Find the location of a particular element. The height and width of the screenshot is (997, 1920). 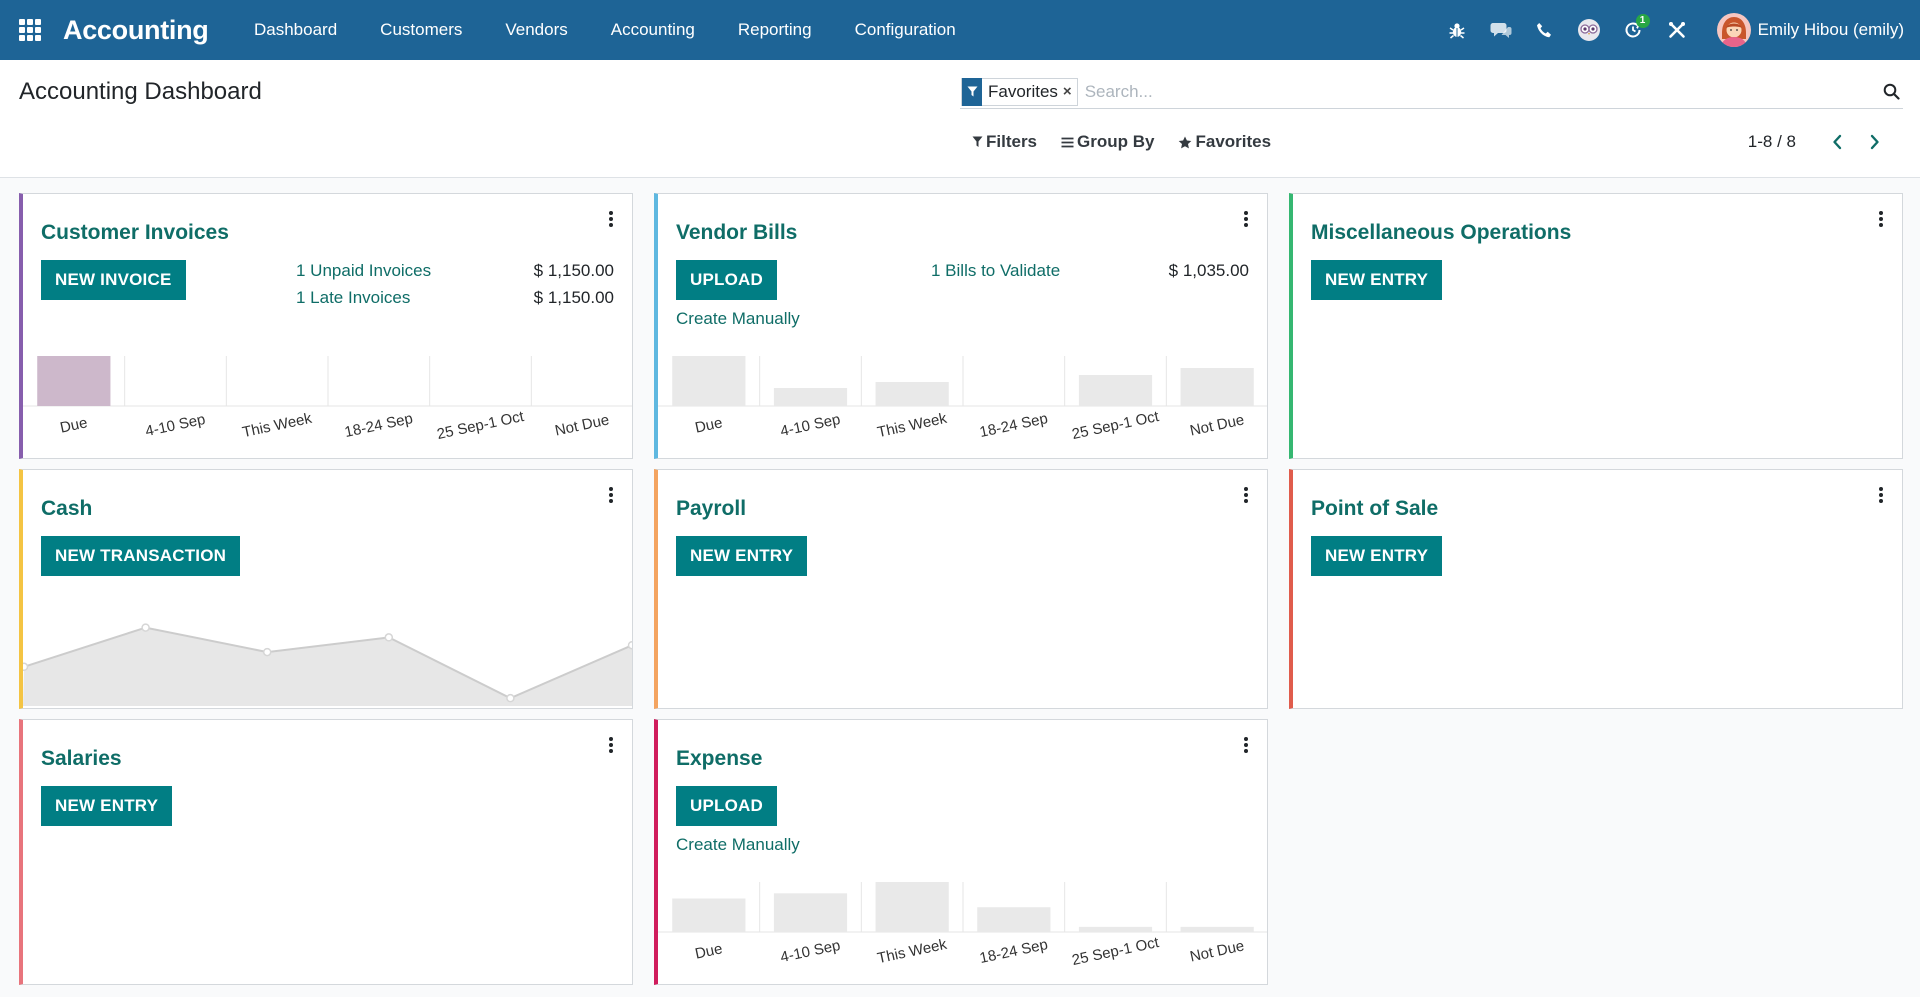

chevron-left-icon is located at coordinates (1837, 142).